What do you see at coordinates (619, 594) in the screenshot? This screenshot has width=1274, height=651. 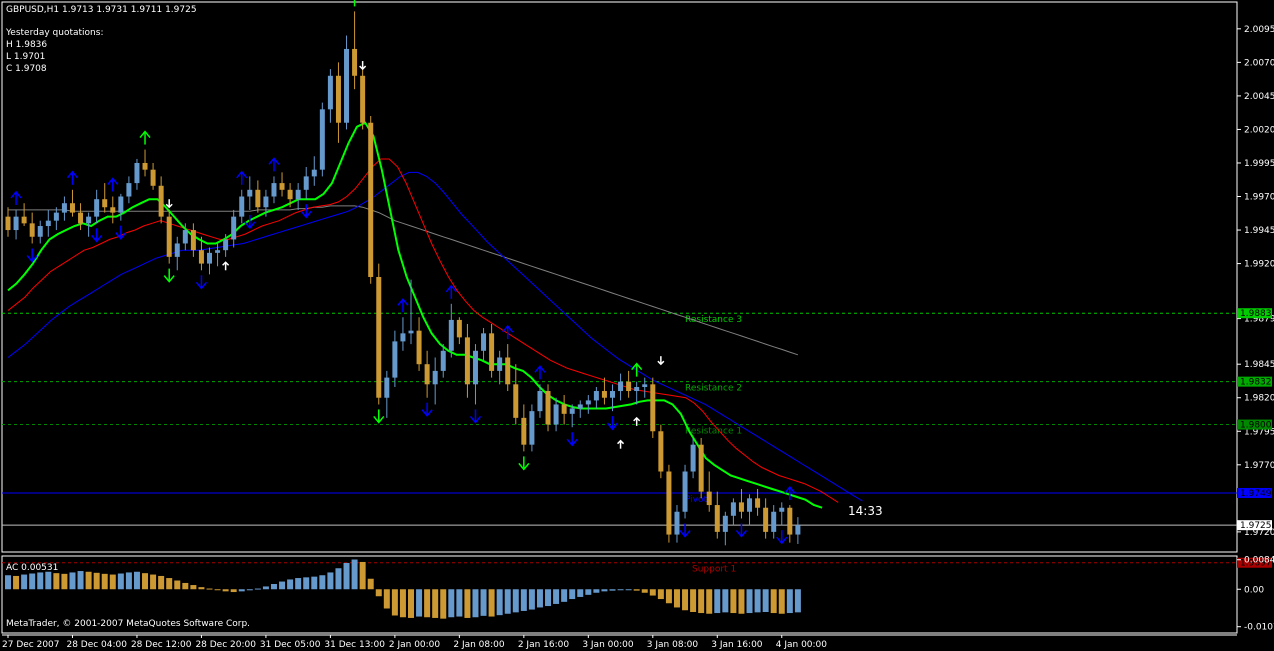 I see `oscillator-pane-frame` at bounding box center [619, 594].